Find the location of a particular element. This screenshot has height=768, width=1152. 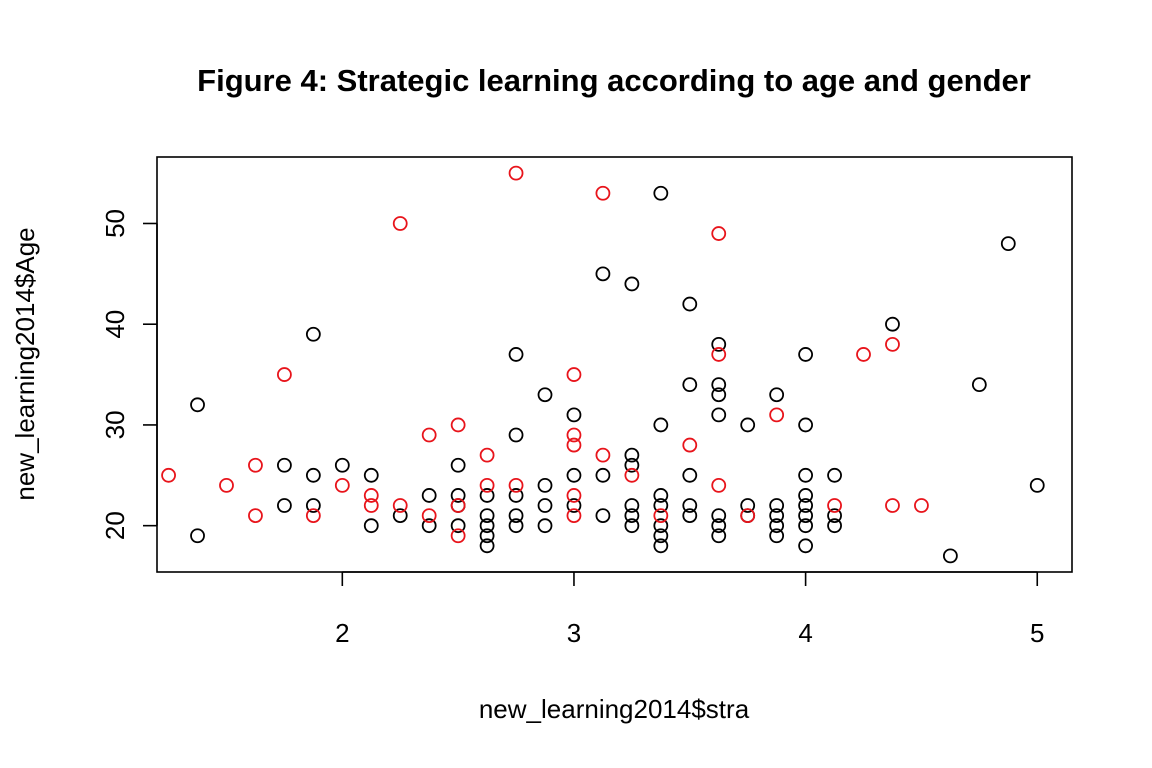

x-tick-label: 3 is located at coordinates (574, 633).